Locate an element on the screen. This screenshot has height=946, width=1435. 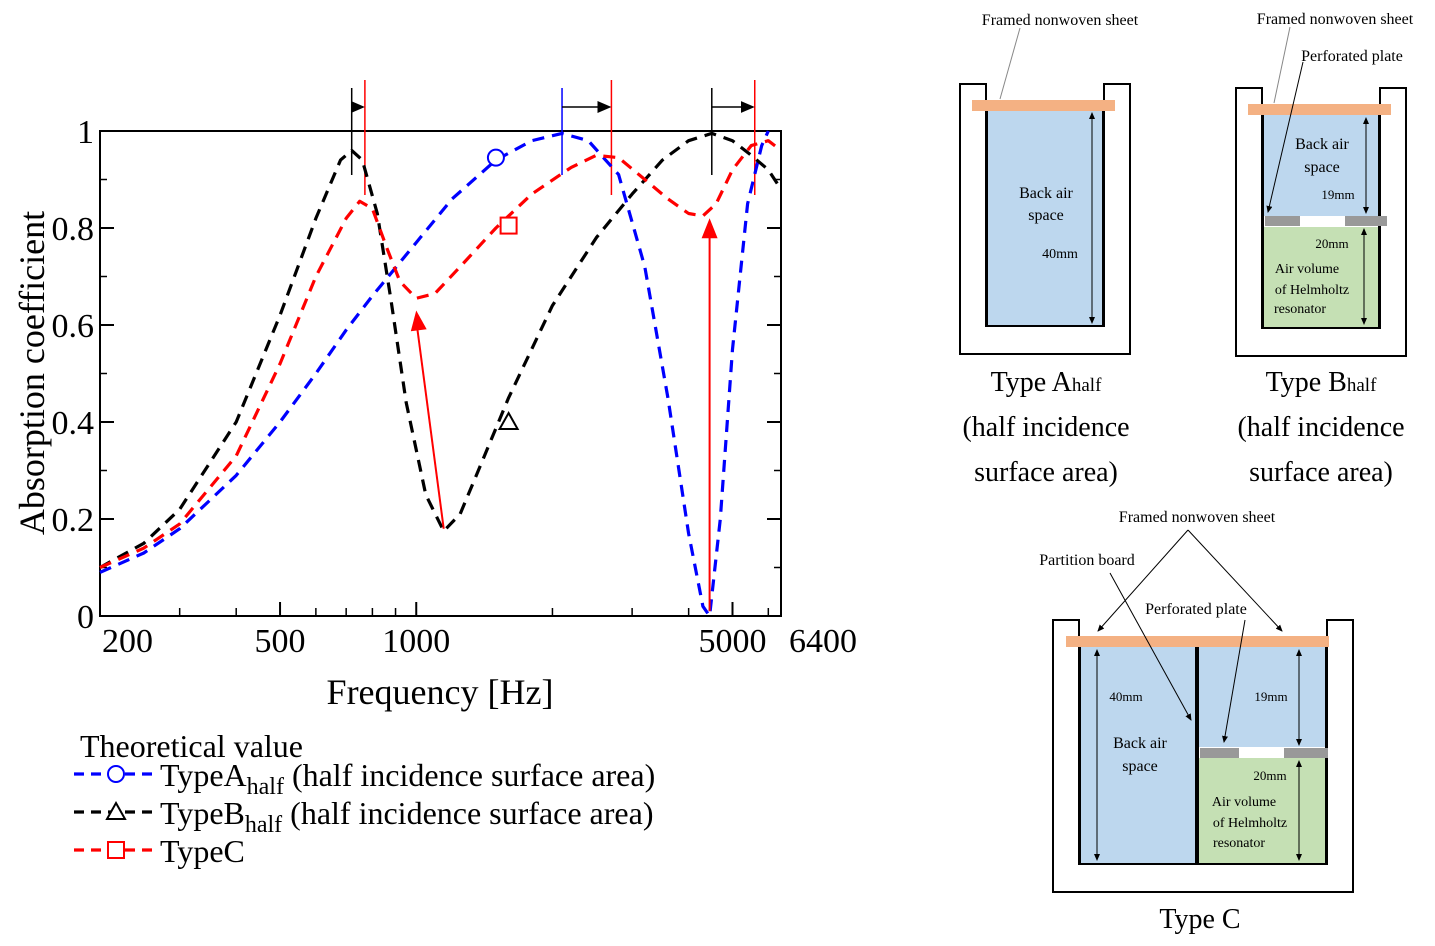
x-axis-label: Frequency [Hz] is located at coordinates (440, 692).